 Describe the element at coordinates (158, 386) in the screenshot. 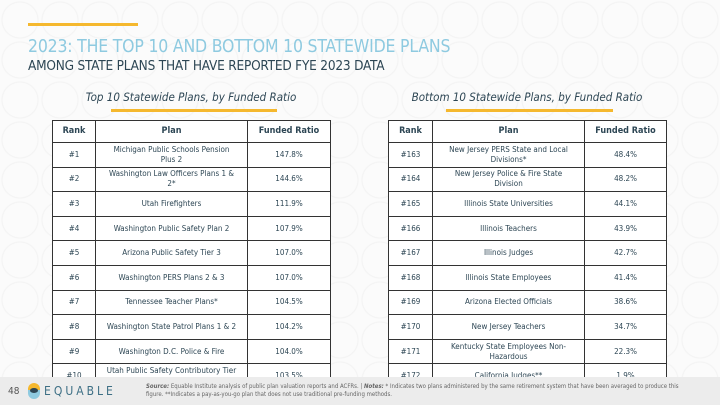

I see `source-label: Source:` at that location.